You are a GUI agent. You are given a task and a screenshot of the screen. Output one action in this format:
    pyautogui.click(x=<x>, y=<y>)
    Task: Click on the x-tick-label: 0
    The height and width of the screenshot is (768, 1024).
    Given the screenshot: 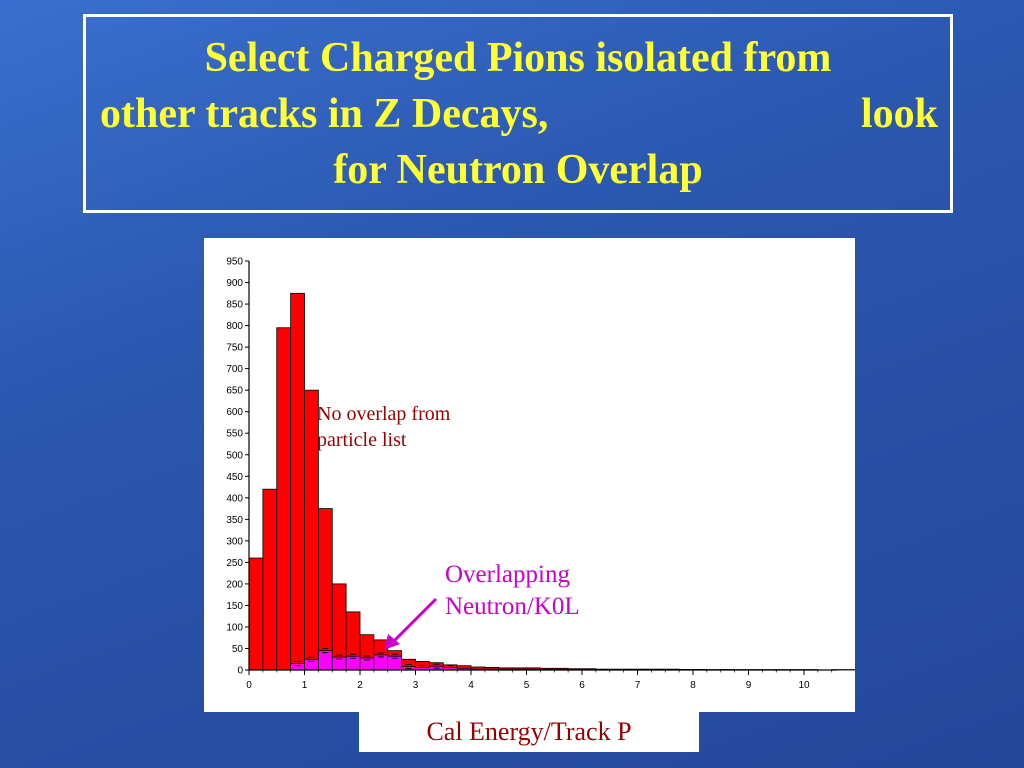 What is the action you would take?
    pyautogui.click(x=249, y=685)
    